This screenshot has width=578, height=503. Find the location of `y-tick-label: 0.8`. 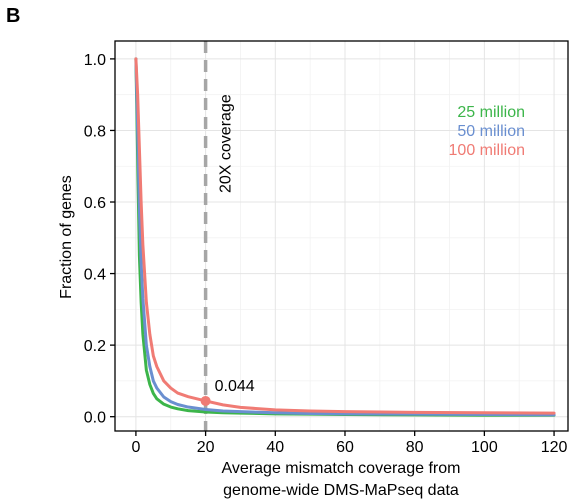

y-tick-label: 0.8 is located at coordinates (95, 131).